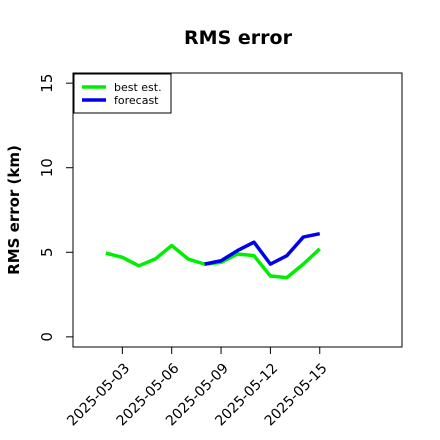  I want to click on y-tick-label: 15, so click(47, 83).